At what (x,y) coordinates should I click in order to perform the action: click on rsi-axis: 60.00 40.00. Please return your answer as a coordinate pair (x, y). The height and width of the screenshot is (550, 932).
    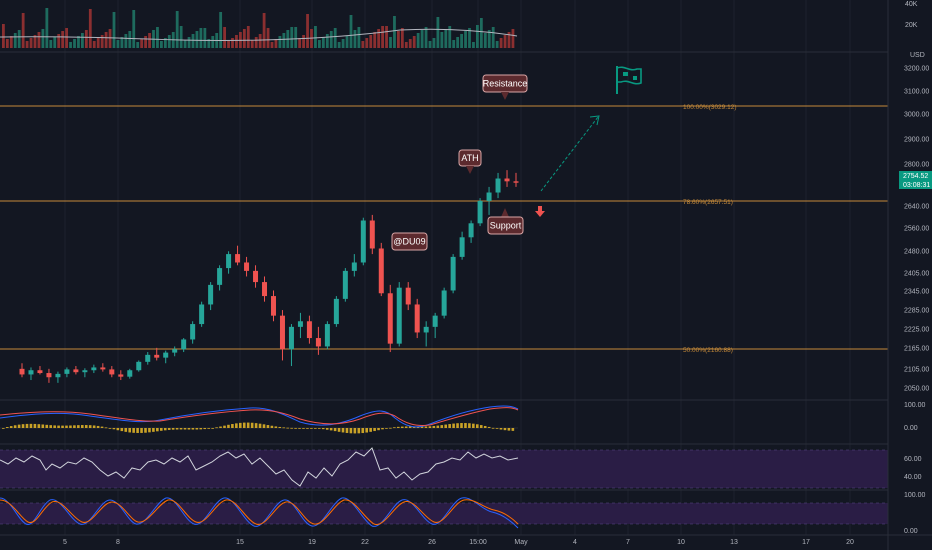
    Looking at the image, I should click on (913, 468).